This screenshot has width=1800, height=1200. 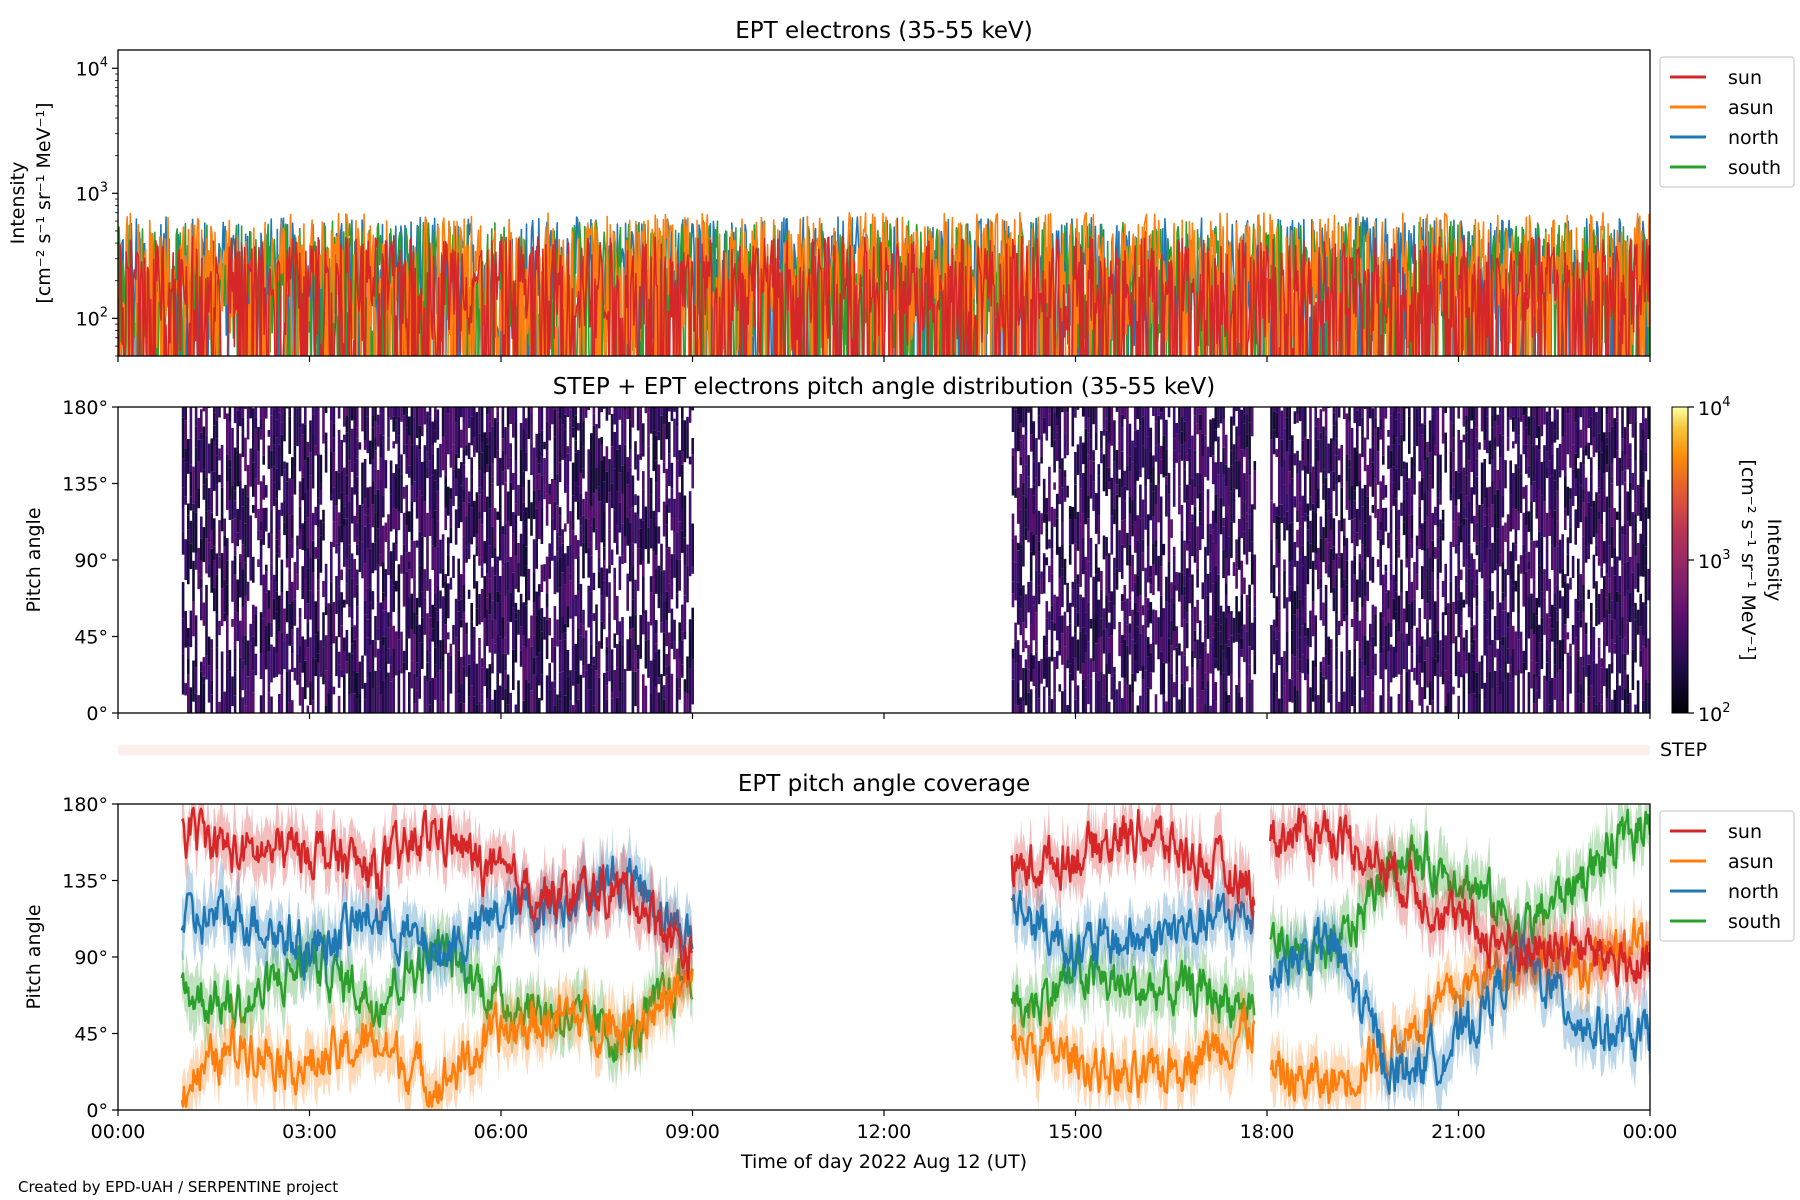 I want to click on colorbar-gradient, so click(x=1680, y=560).